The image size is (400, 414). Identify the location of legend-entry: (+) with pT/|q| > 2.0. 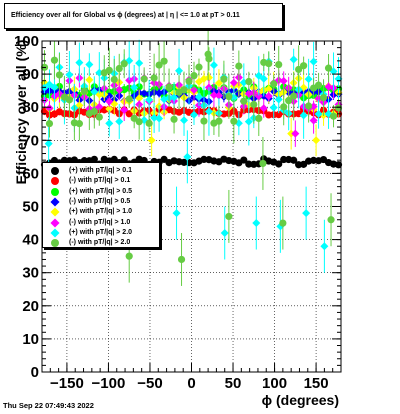
(101, 233).